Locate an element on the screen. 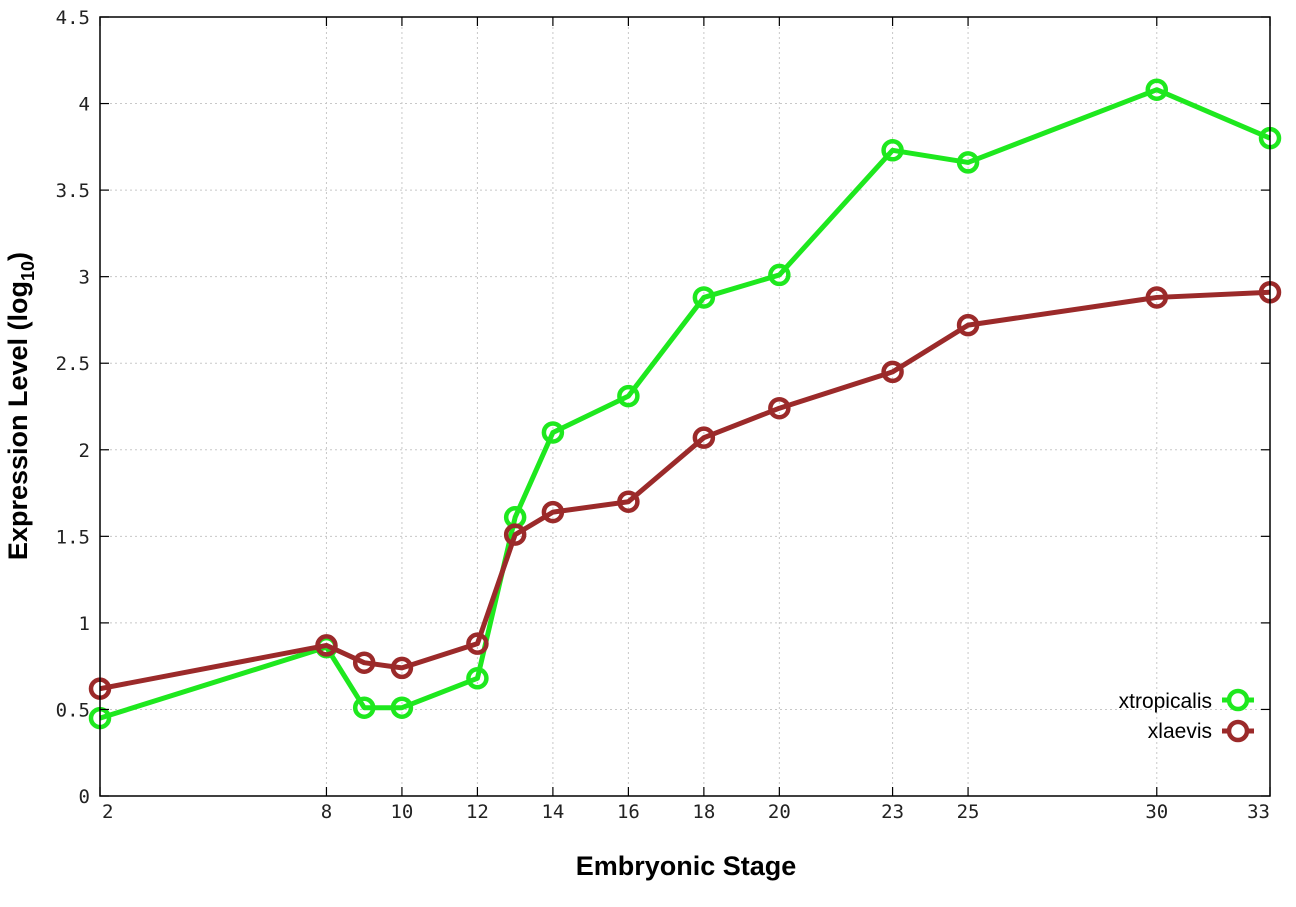  y-tick-label: 4.5 is located at coordinates (73, 18).